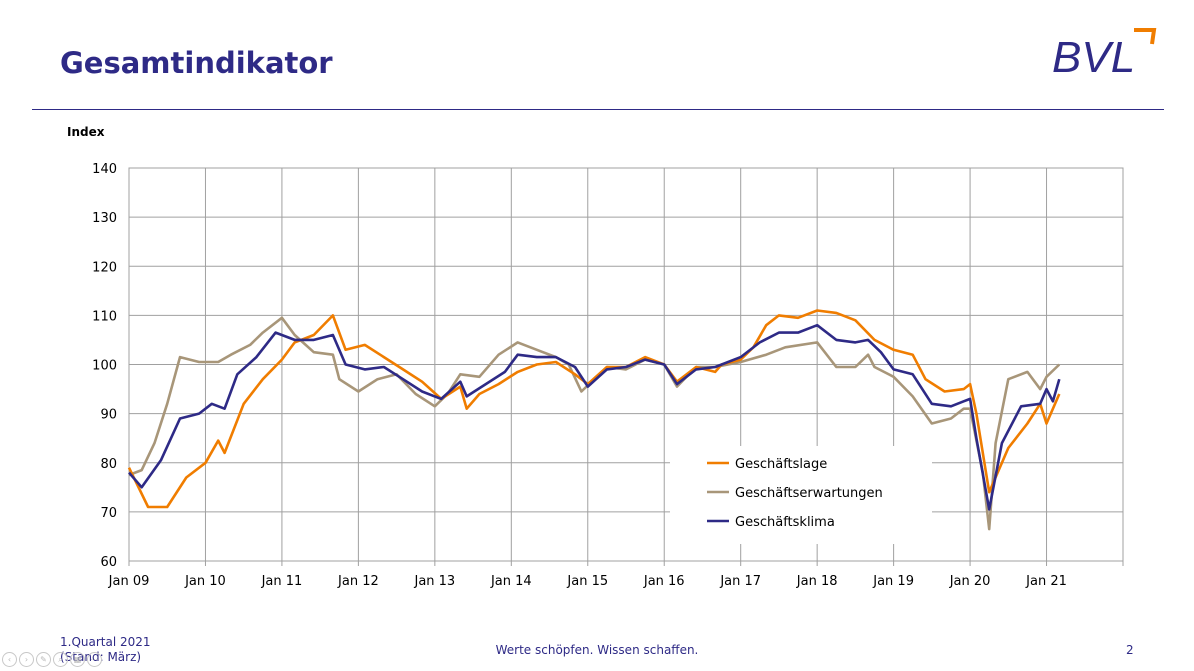  Describe the element at coordinates (77, 659) in the screenshot. I see `grid-icon: ▦` at that location.